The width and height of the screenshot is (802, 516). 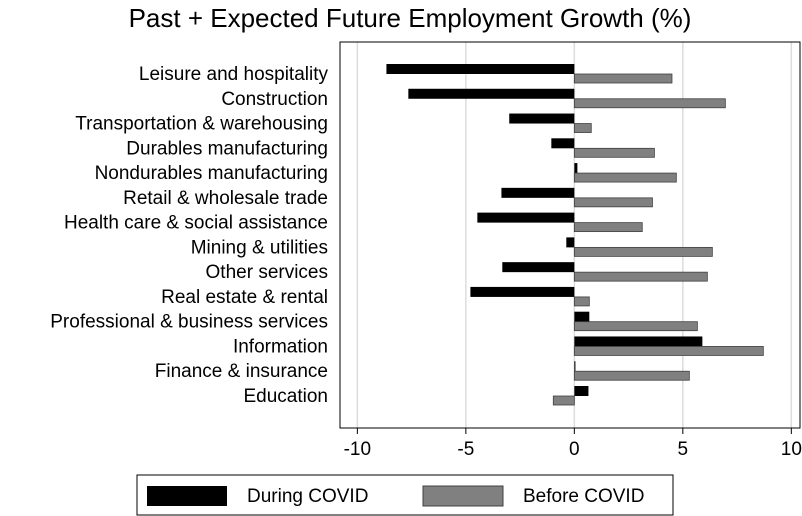 I want to click on x-tick-label: 0, so click(x=574, y=449).